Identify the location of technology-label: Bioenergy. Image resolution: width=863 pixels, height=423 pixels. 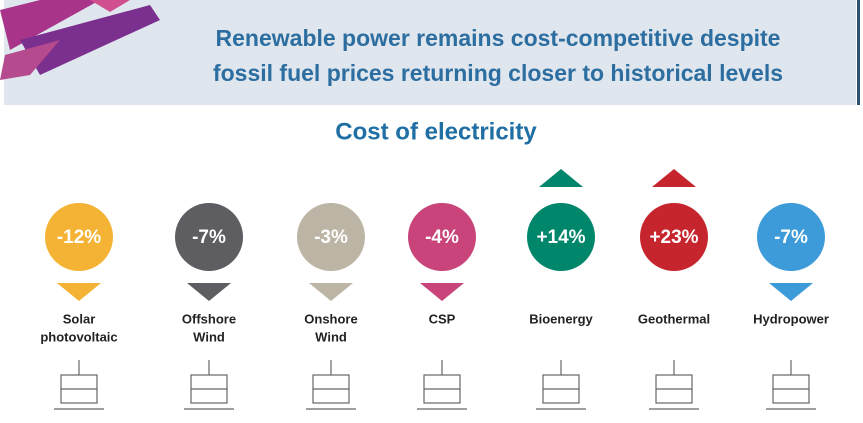
(561, 318).